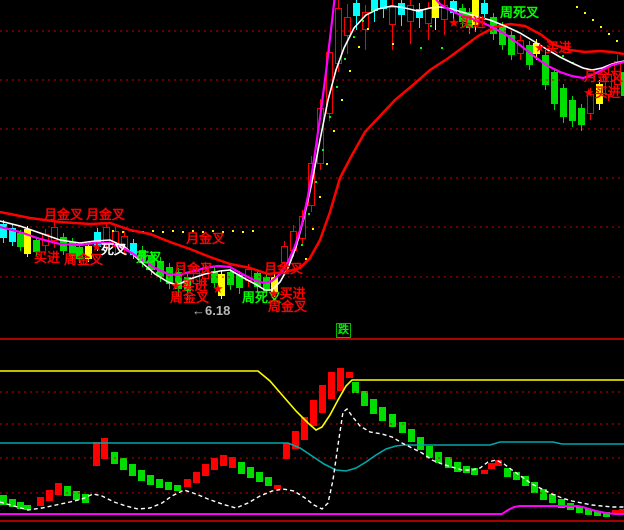 This screenshot has height=530, width=624. Describe the element at coordinates (211, 310) in the screenshot. I see `signal-label: ←6.18` at that location.